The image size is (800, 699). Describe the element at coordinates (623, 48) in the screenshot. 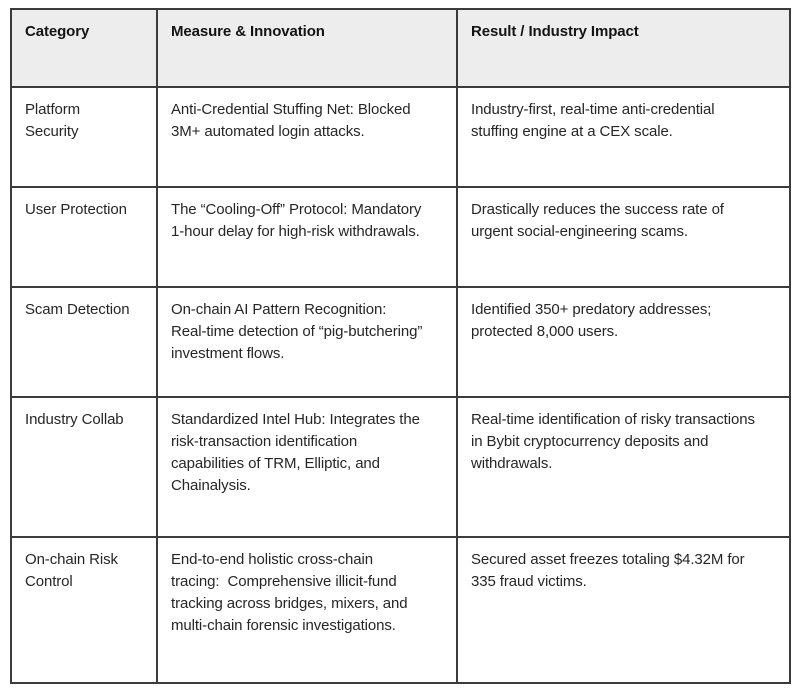

I see `column-header-result: Result / Industry Impact` at that location.